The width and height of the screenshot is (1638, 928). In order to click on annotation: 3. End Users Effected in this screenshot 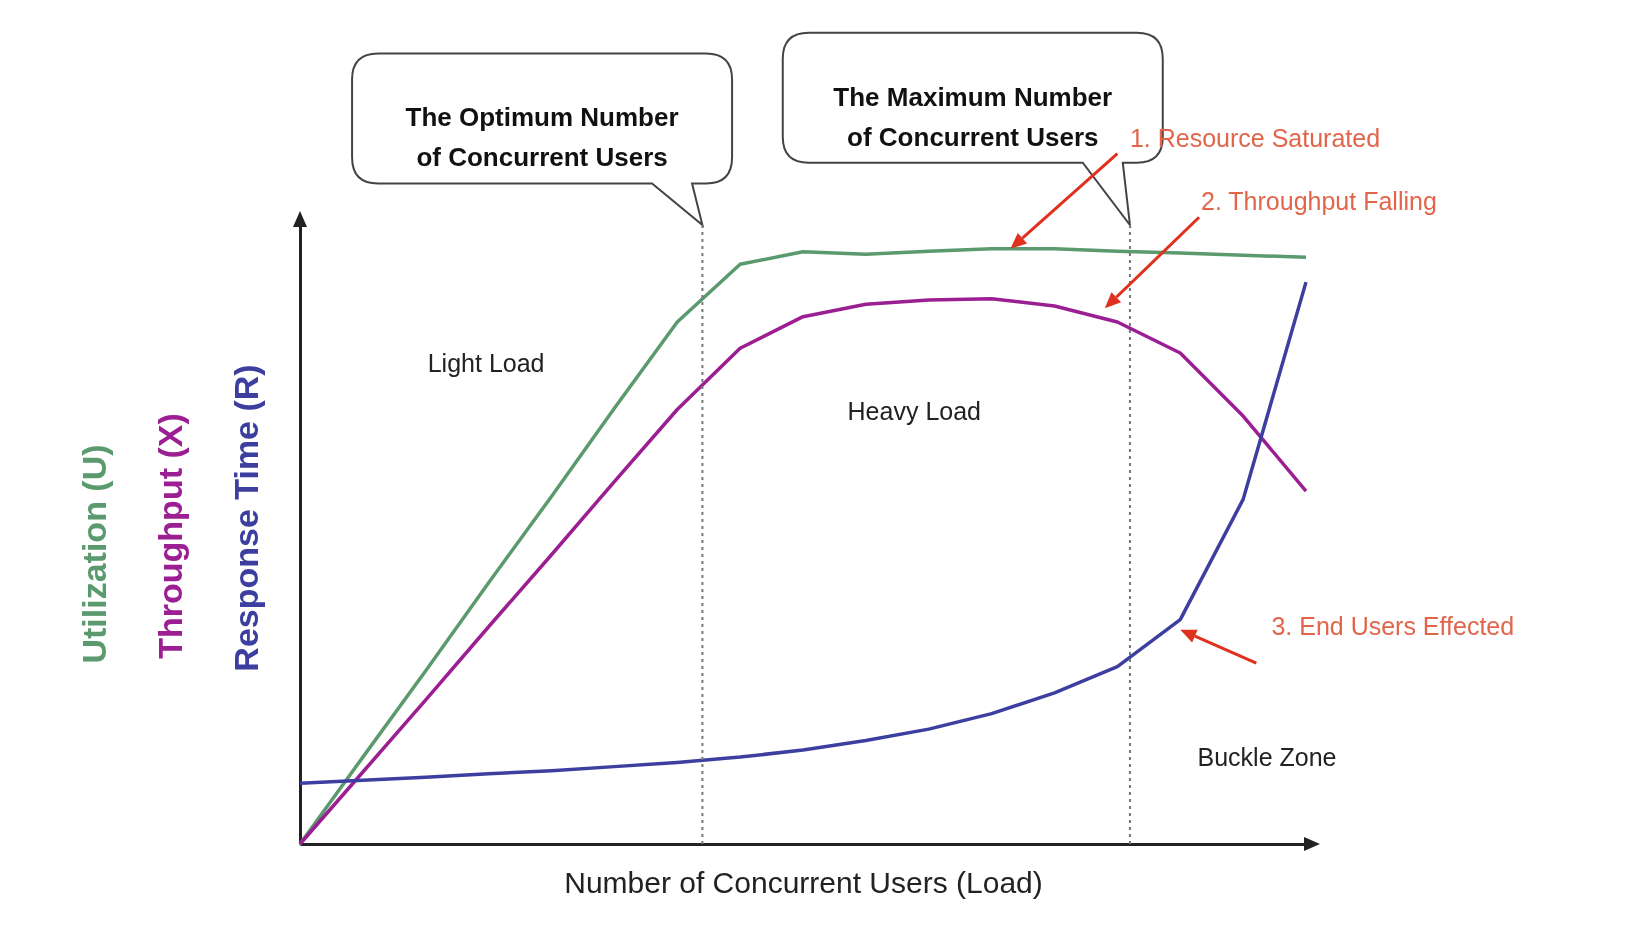, I will do `click(1393, 625)`.